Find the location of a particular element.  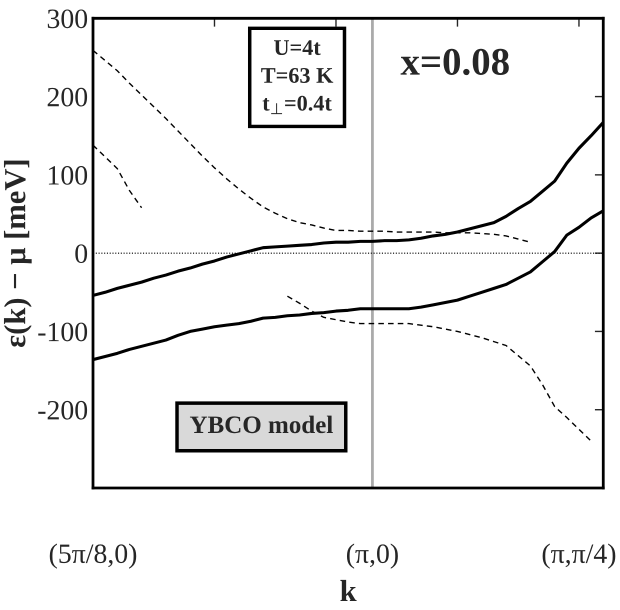

y-axis-title: ε(k) − μ [meV] is located at coordinates (18, 254).